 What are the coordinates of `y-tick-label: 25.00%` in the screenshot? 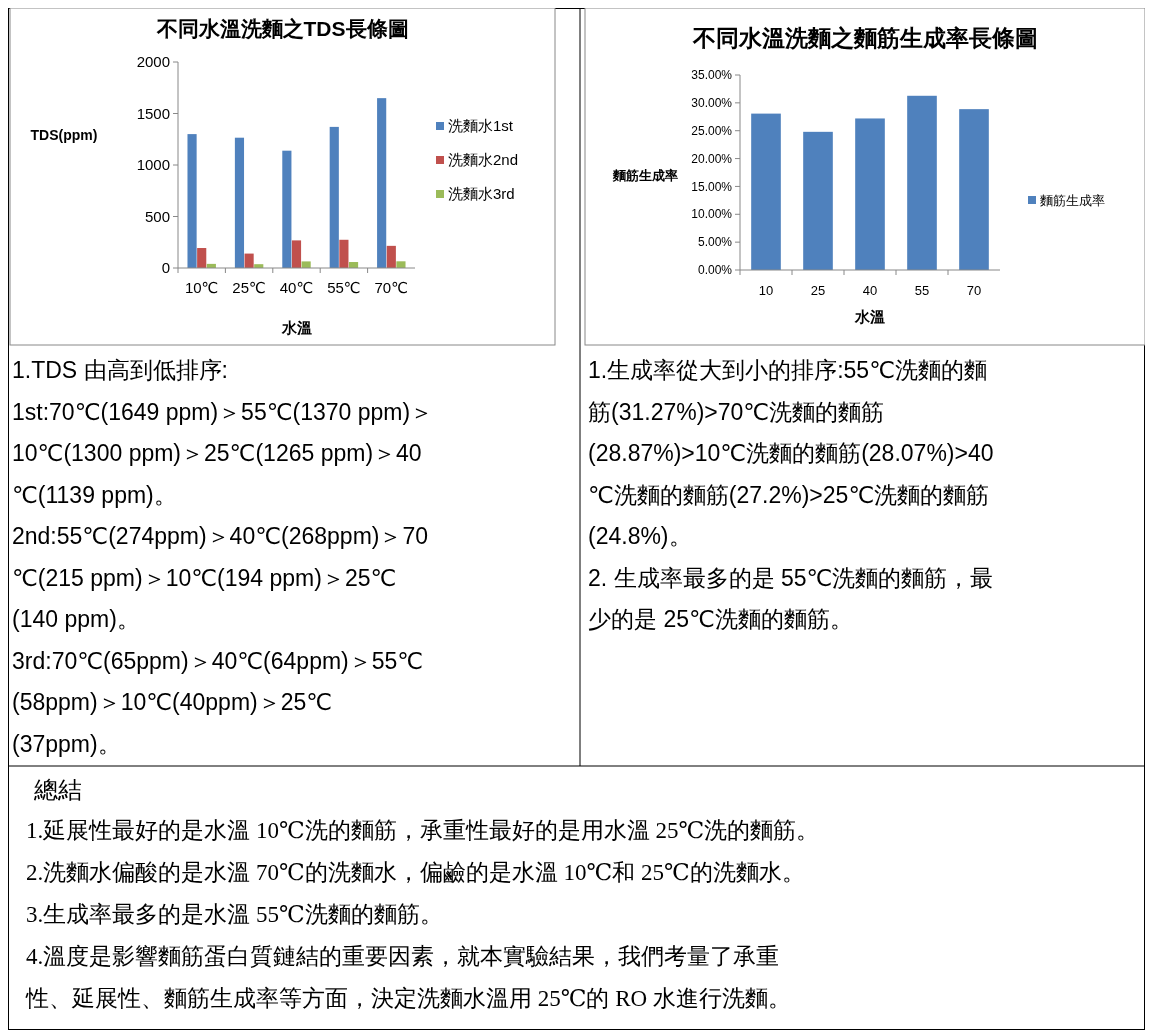 It's located at (712, 130).